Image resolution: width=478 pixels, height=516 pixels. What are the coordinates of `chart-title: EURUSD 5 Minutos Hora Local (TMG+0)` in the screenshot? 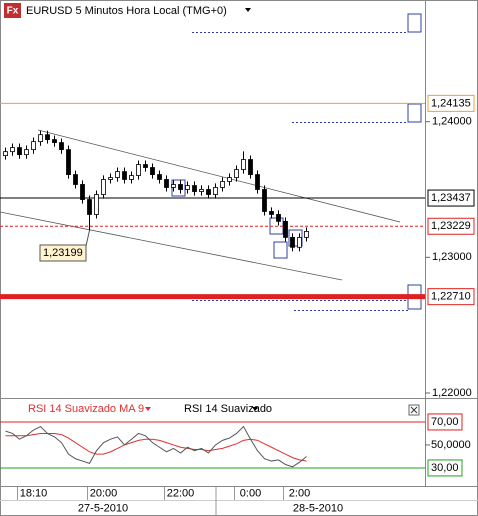 It's located at (126, 11).